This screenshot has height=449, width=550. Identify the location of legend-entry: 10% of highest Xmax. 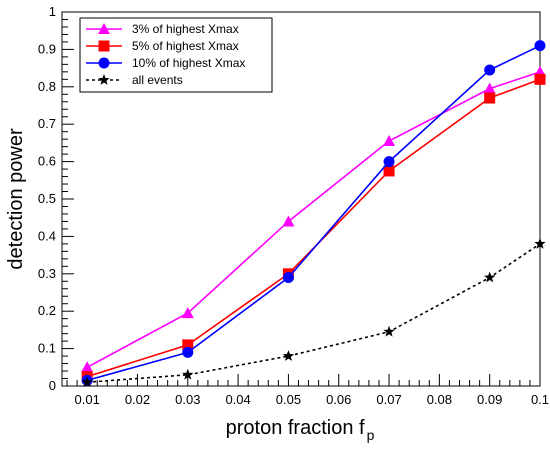
(165, 63).